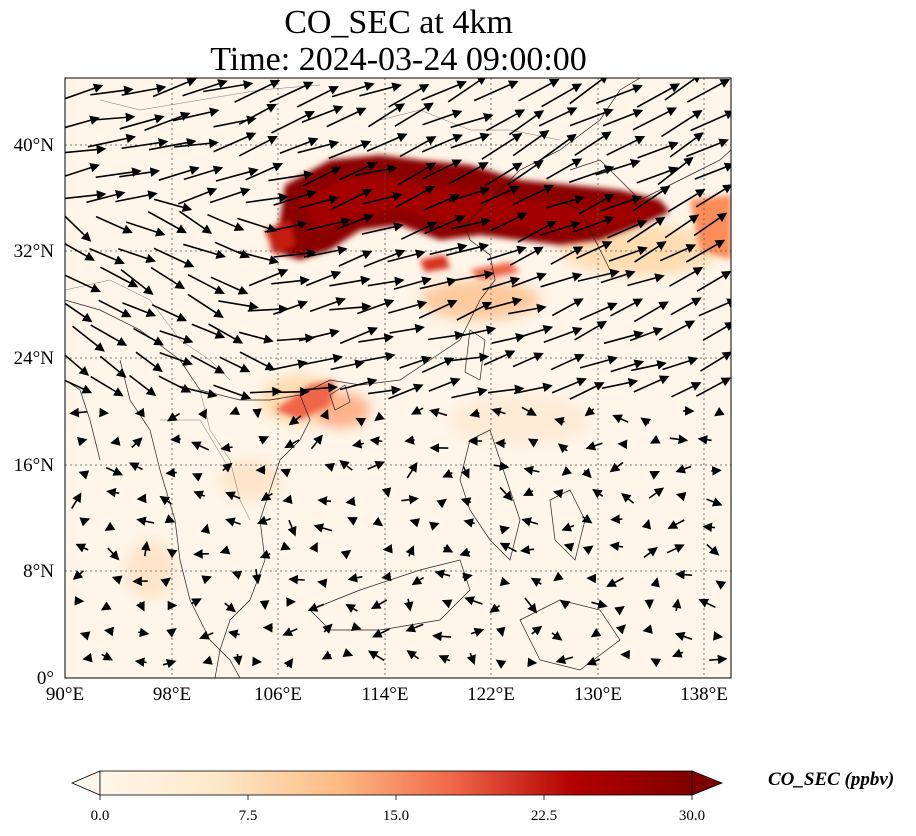 The width and height of the screenshot is (916, 836). I want to click on lon-tick-label: 114°E, so click(385, 694).